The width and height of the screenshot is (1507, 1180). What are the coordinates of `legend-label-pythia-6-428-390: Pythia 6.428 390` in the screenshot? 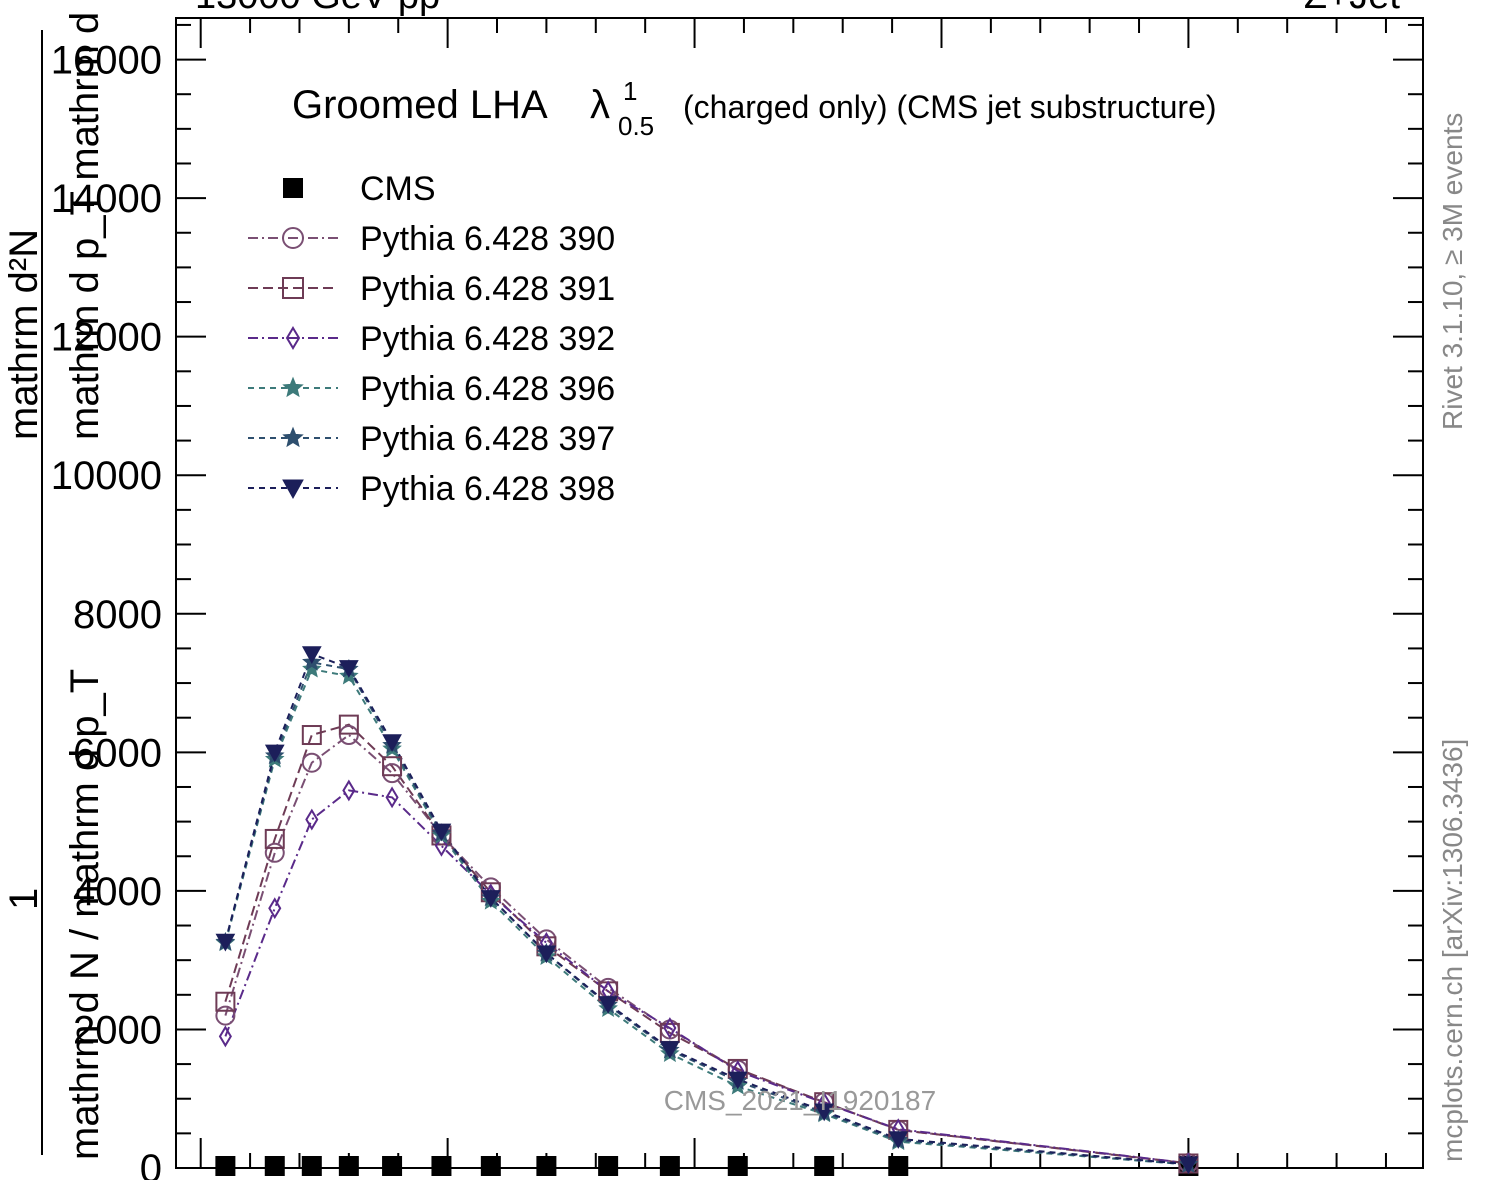 It's located at (487, 239).